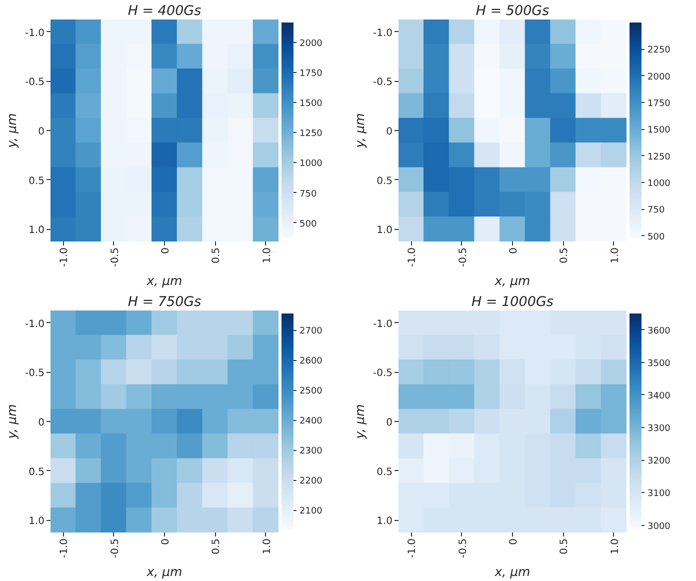 This screenshot has width=696, height=581. Describe the element at coordinates (659, 494) in the screenshot. I see `color-bar-label: 3100` at that location.